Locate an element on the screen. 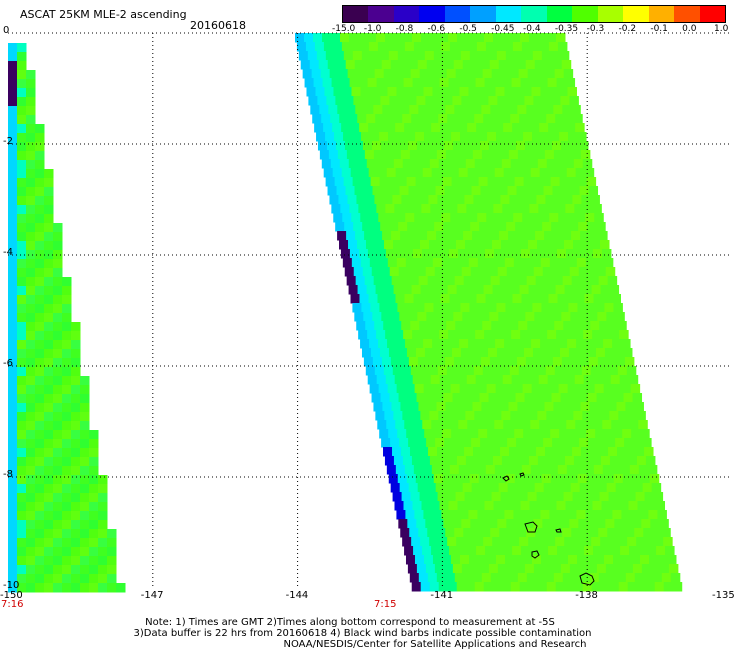 The image size is (740, 650). colorbar-label: -0.6 is located at coordinates (436, 29).